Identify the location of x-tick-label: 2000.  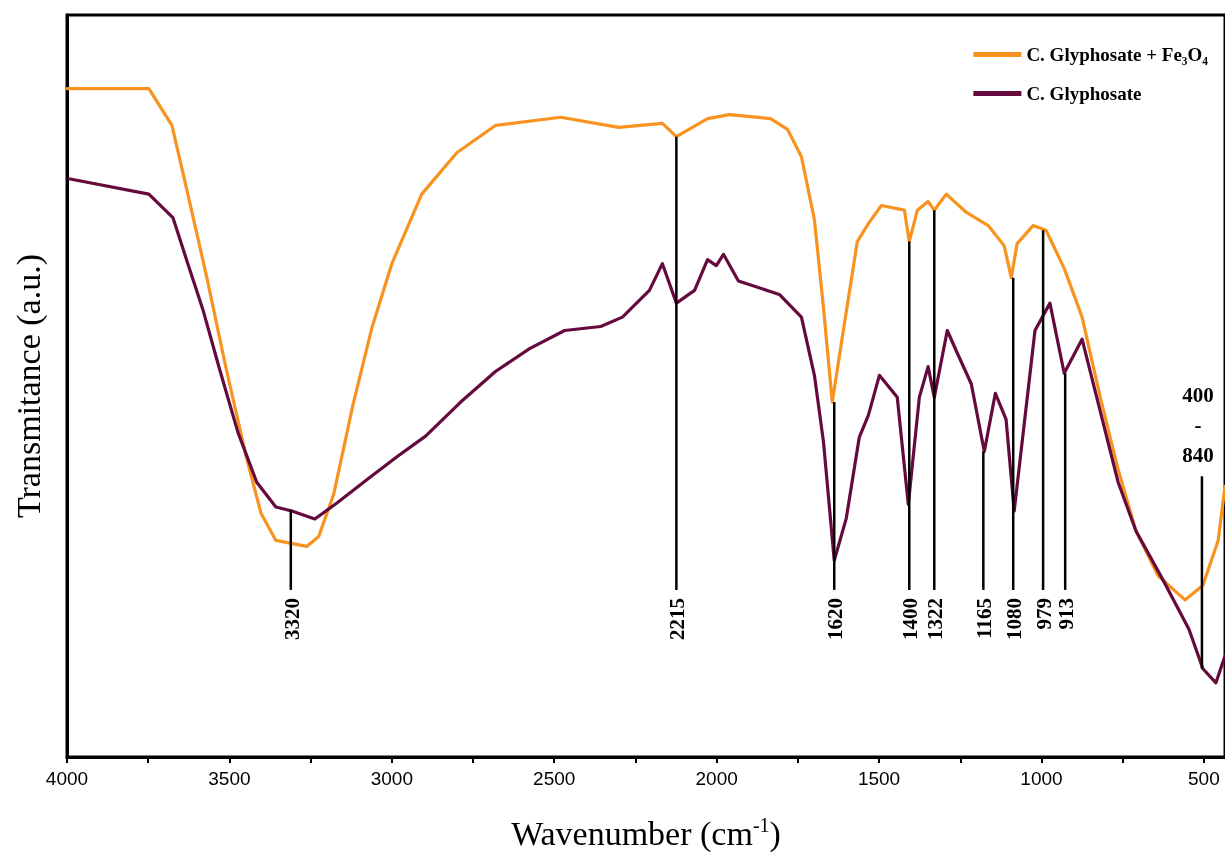
(716, 778).